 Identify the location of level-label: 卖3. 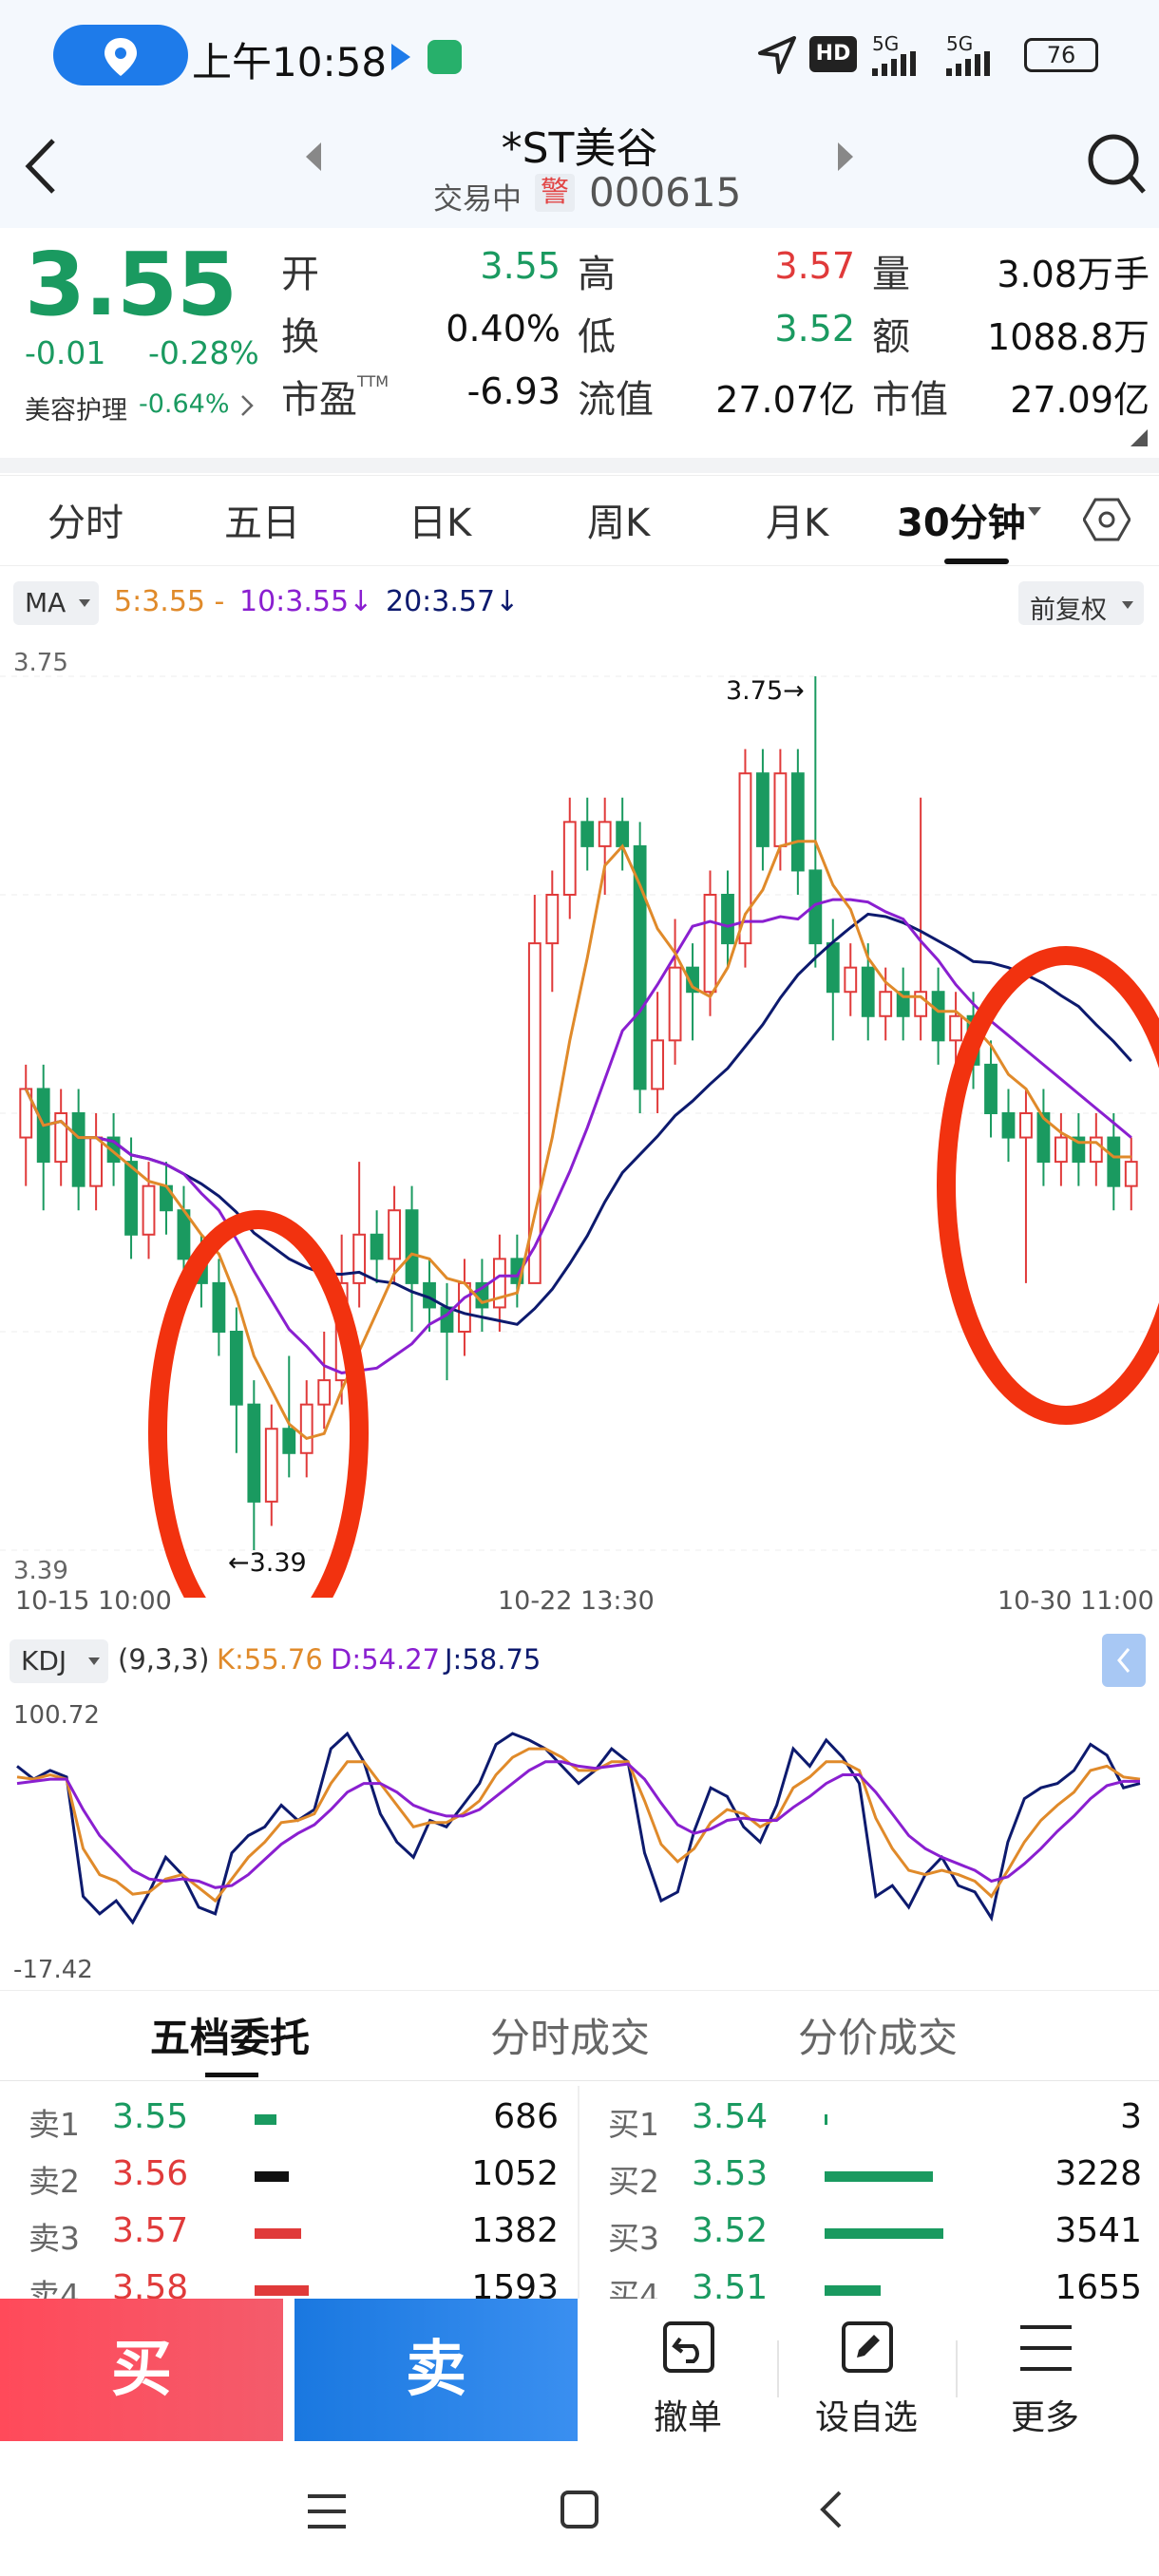
(54, 2238).